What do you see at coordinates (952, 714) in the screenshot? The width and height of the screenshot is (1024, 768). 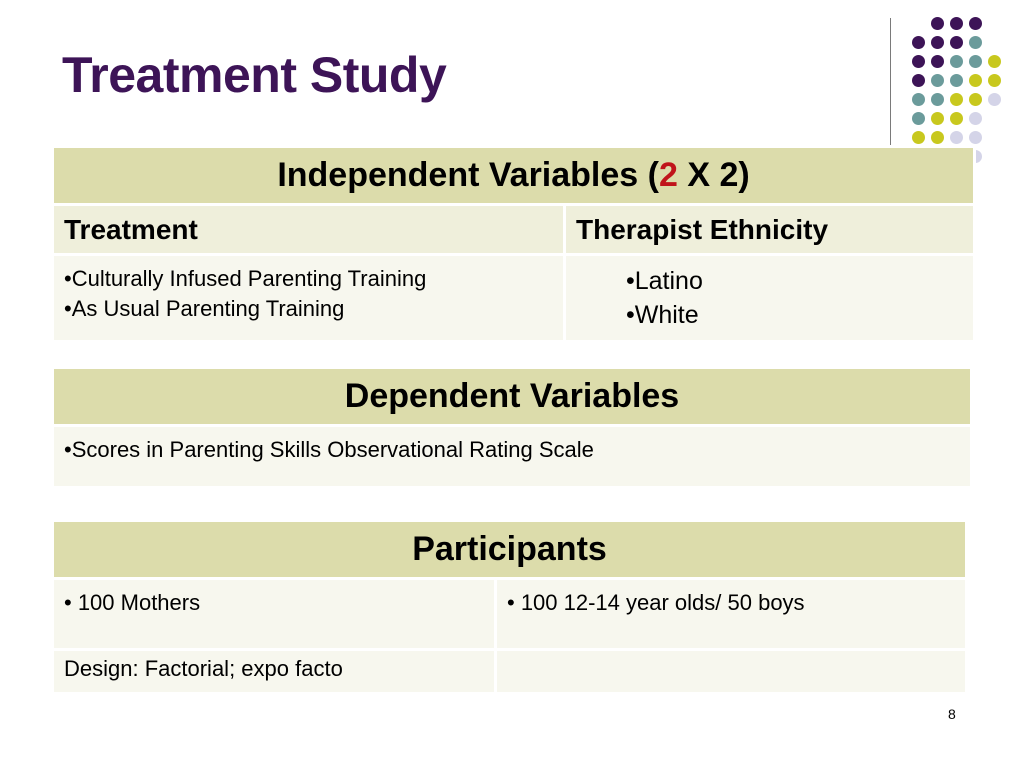 I see `page-number: 8` at bounding box center [952, 714].